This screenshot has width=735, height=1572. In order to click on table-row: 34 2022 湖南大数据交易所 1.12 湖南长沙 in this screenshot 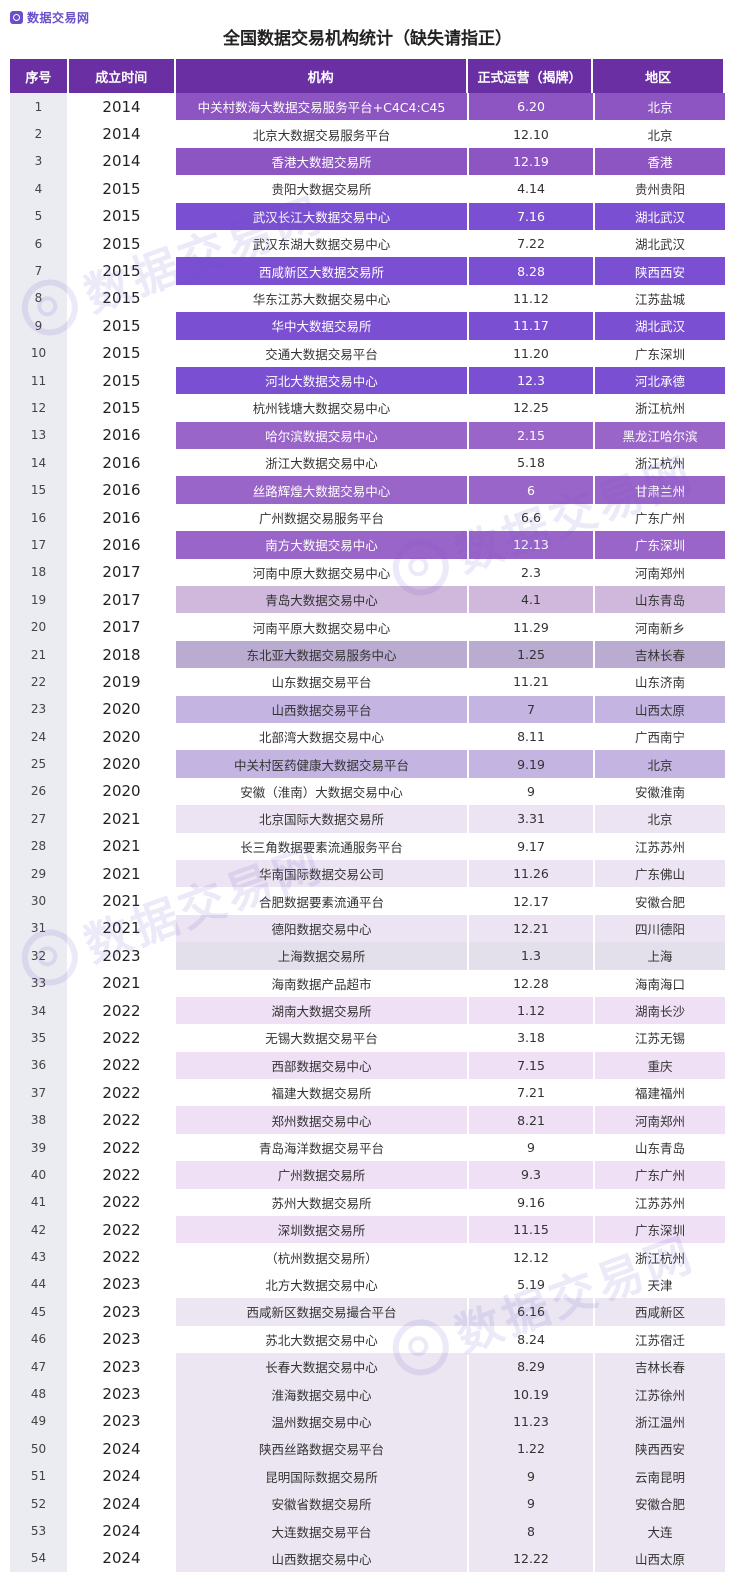, I will do `click(367, 1010)`.